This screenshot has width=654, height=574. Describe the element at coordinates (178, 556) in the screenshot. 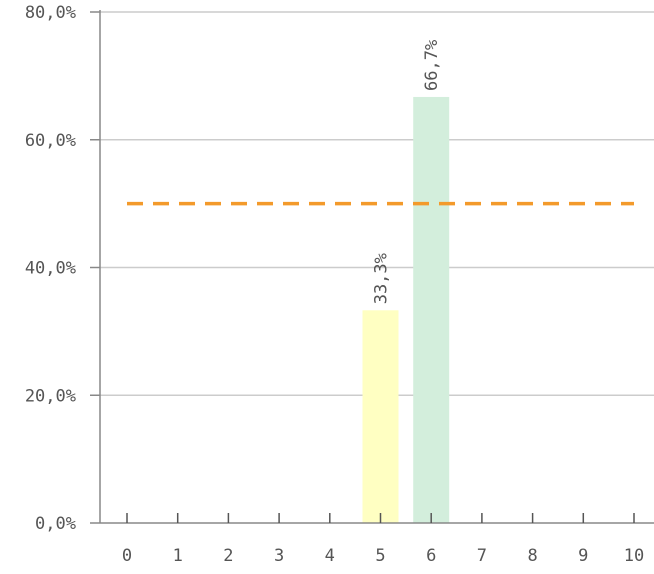

I see `x-tick-label: 1` at that location.